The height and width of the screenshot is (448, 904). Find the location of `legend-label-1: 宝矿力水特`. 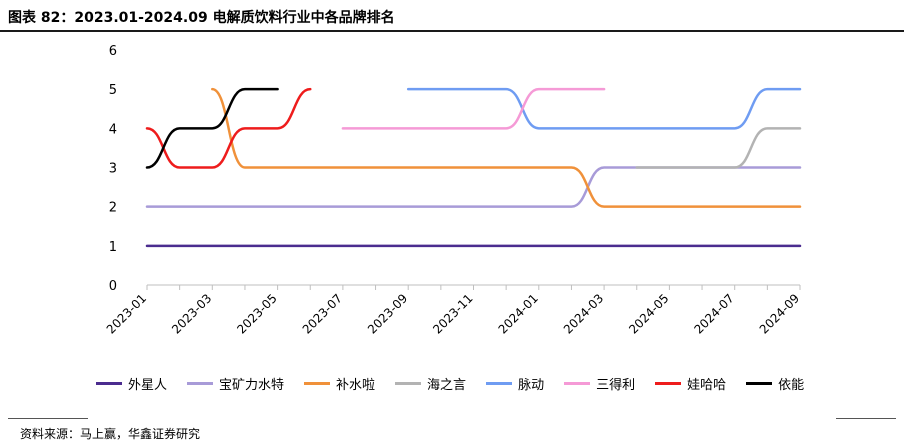

legend-label-1: 宝矿力水特 is located at coordinates (252, 385).